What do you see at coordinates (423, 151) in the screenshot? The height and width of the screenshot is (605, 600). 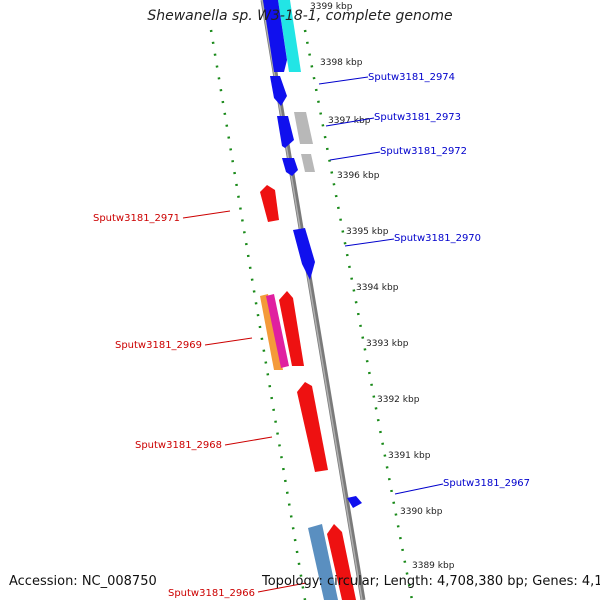 I see `gene-label-2972: Sputw3181_2972` at bounding box center [423, 151].